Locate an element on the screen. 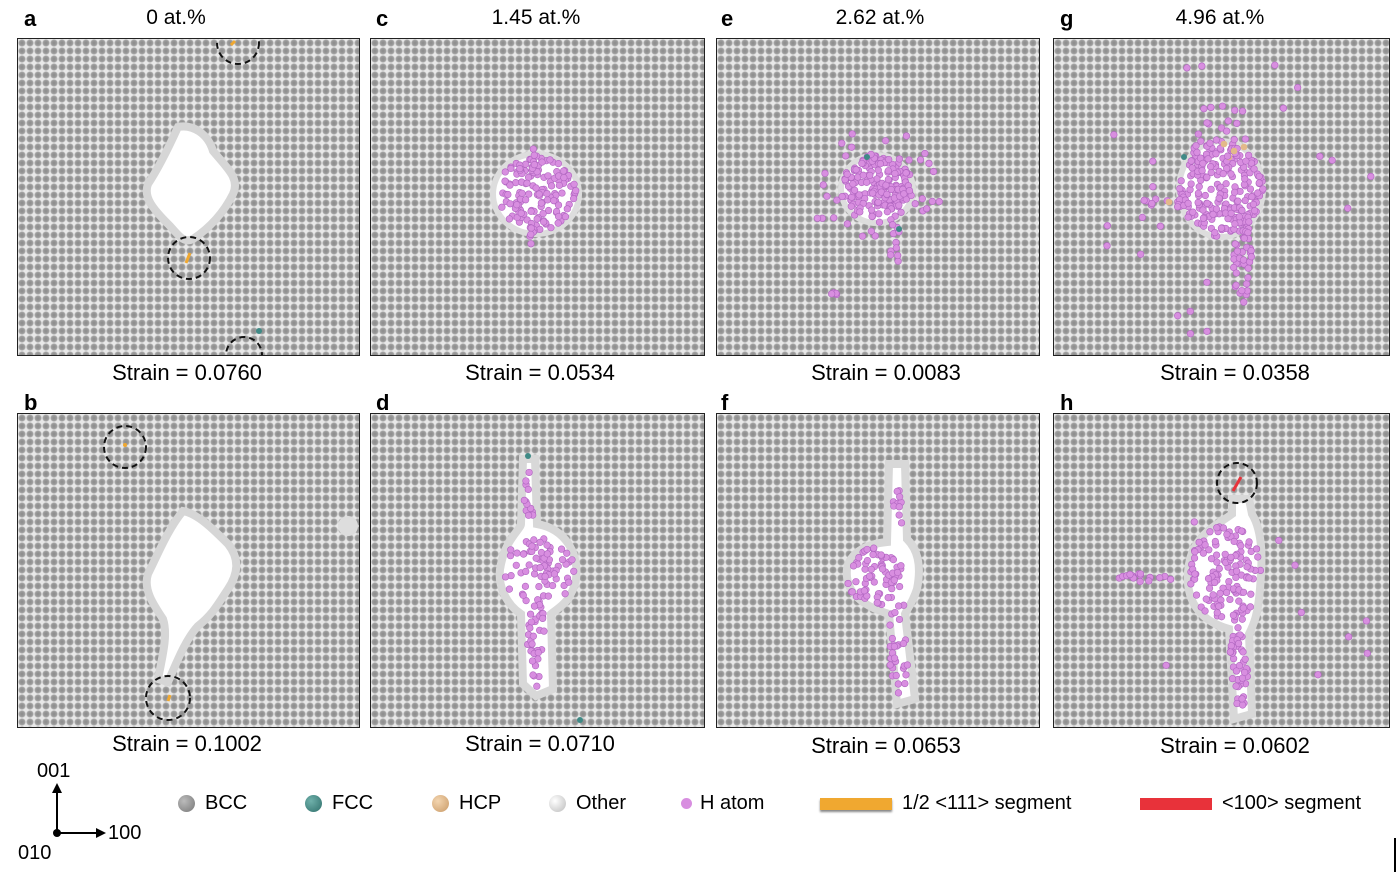 This screenshot has width=1398, height=872. strain-label-h: Strain = 0.0602 is located at coordinates (1235, 745).